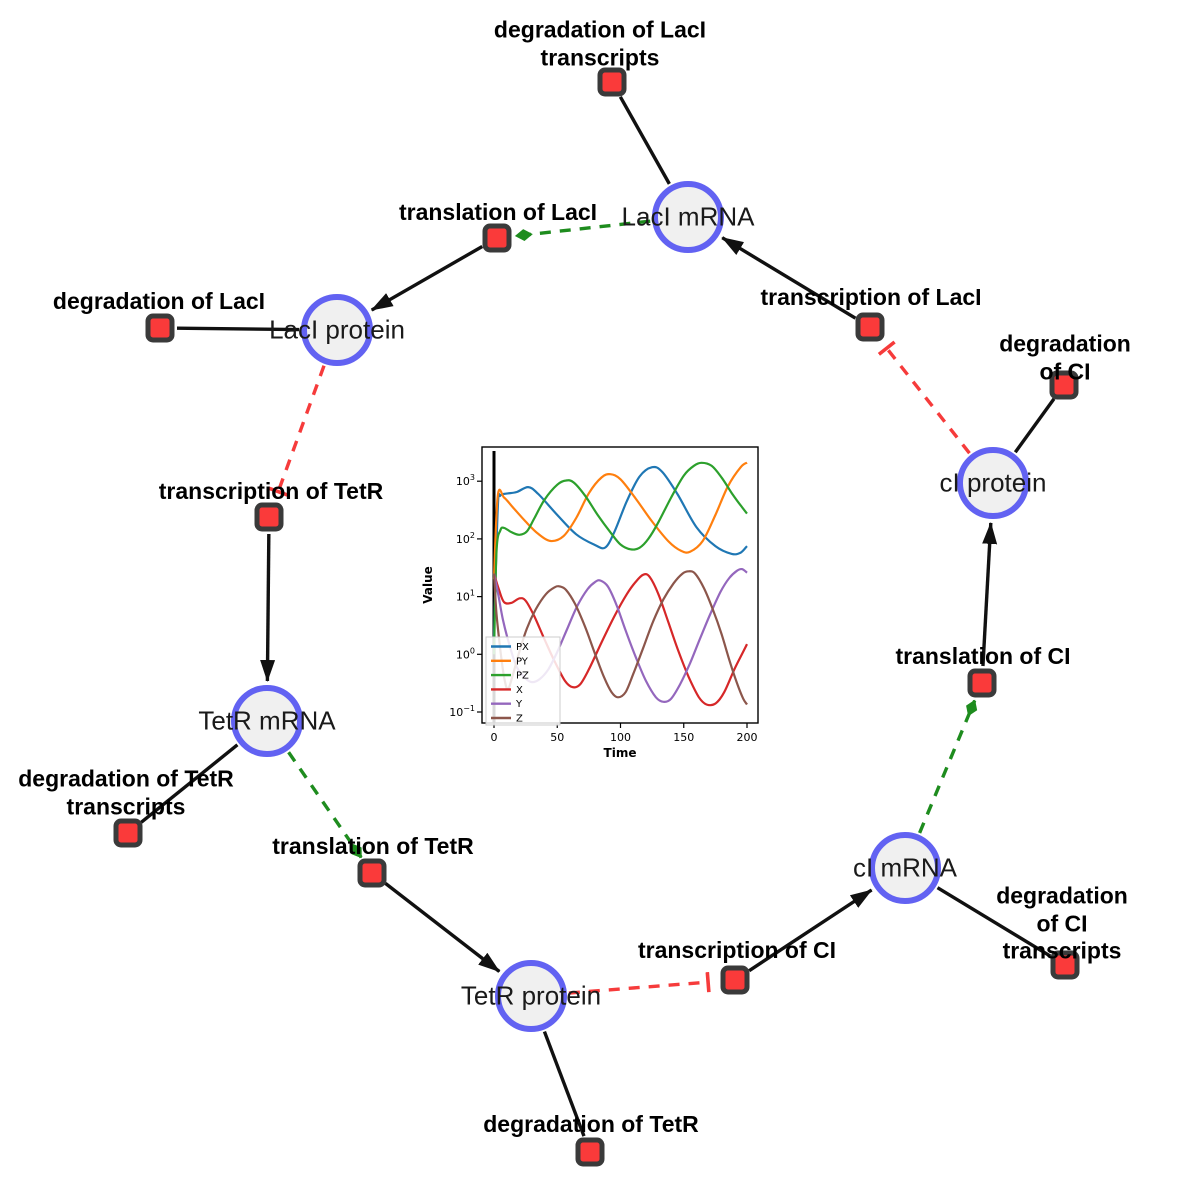 This screenshot has height=1200, width=1189. What do you see at coordinates (993, 483) in the screenshot?
I see `species-node-ci_protein` at bounding box center [993, 483].